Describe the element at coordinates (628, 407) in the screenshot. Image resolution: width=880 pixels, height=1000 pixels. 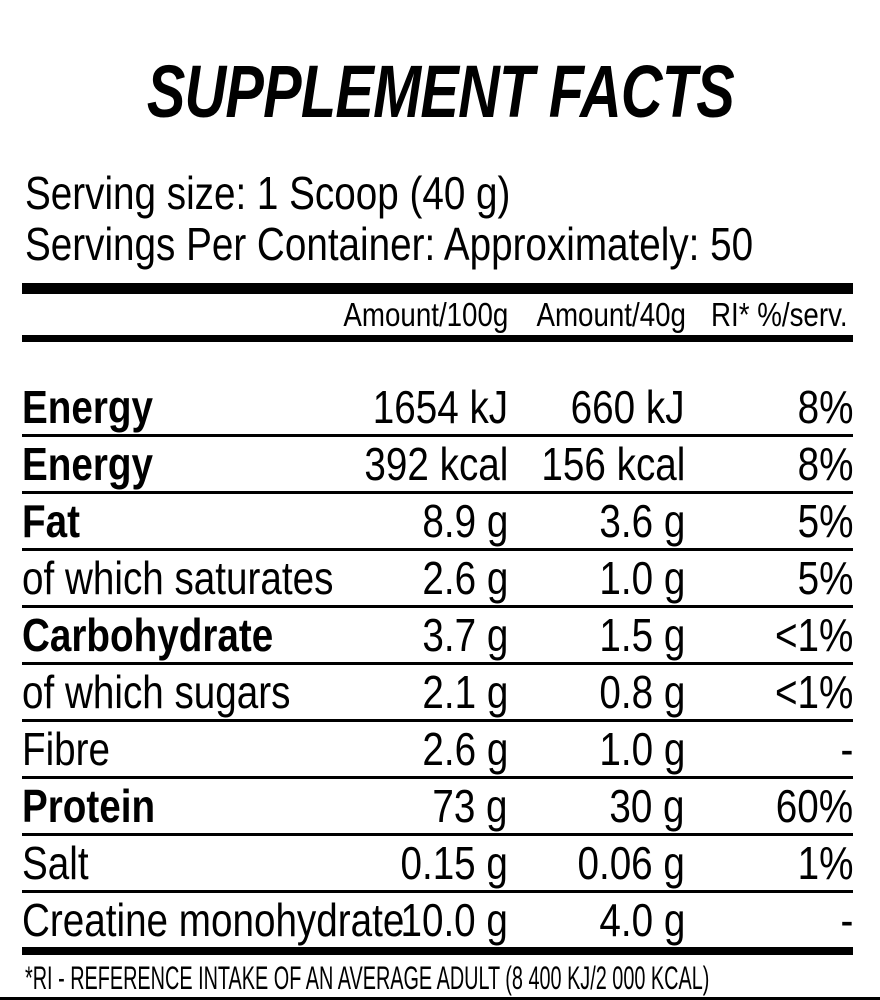
I see `row-per40: 660 kJ` at that location.